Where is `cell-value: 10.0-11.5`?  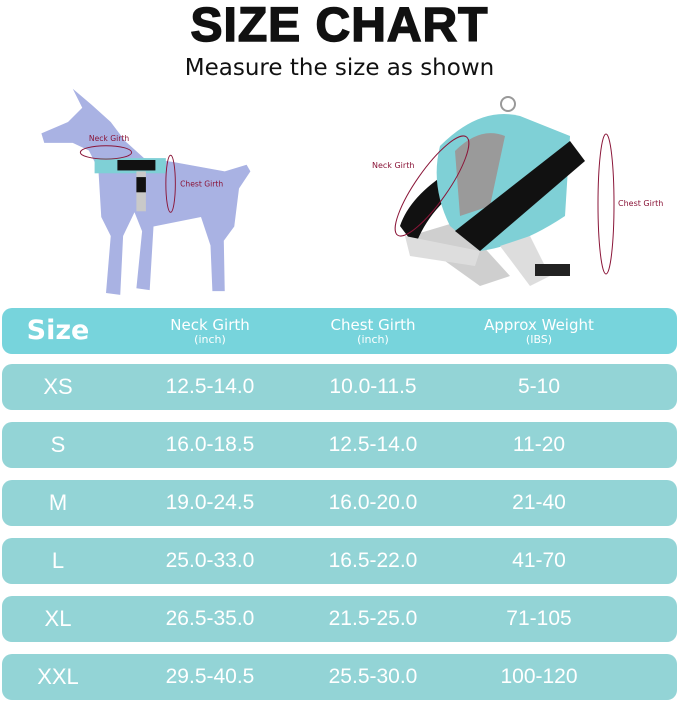
cell-value: 10.0-11.5 is located at coordinates (373, 386).